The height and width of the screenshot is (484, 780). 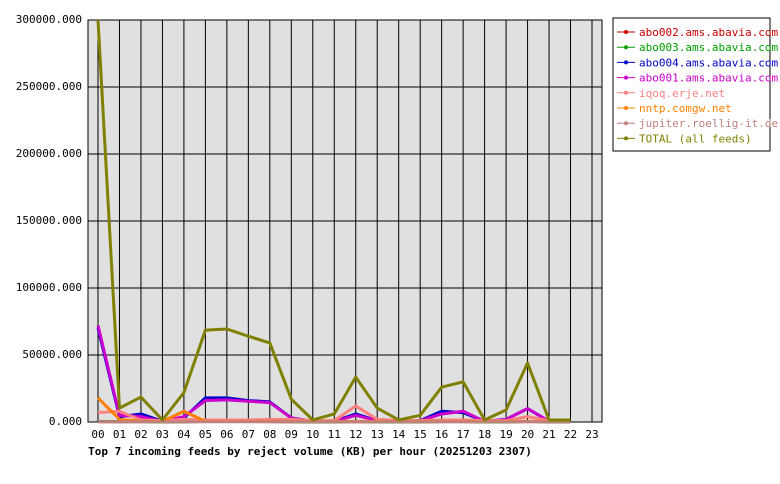 I want to click on x-tick-label: 10, so click(x=312, y=434).